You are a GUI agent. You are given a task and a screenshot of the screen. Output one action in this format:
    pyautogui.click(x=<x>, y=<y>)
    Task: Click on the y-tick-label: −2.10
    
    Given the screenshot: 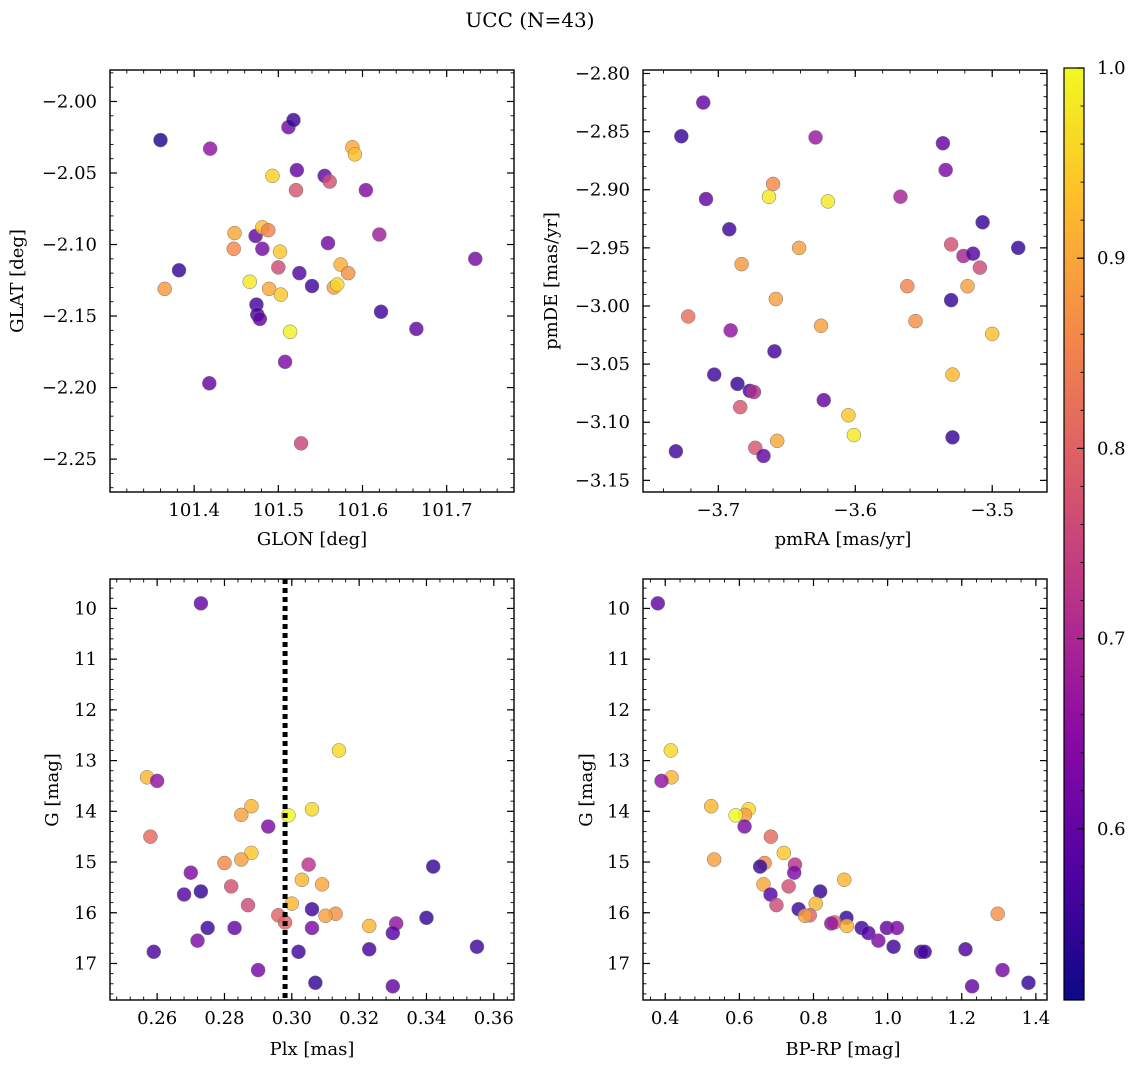 What is the action you would take?
    pyautogui.click(x=69, y=245)
    